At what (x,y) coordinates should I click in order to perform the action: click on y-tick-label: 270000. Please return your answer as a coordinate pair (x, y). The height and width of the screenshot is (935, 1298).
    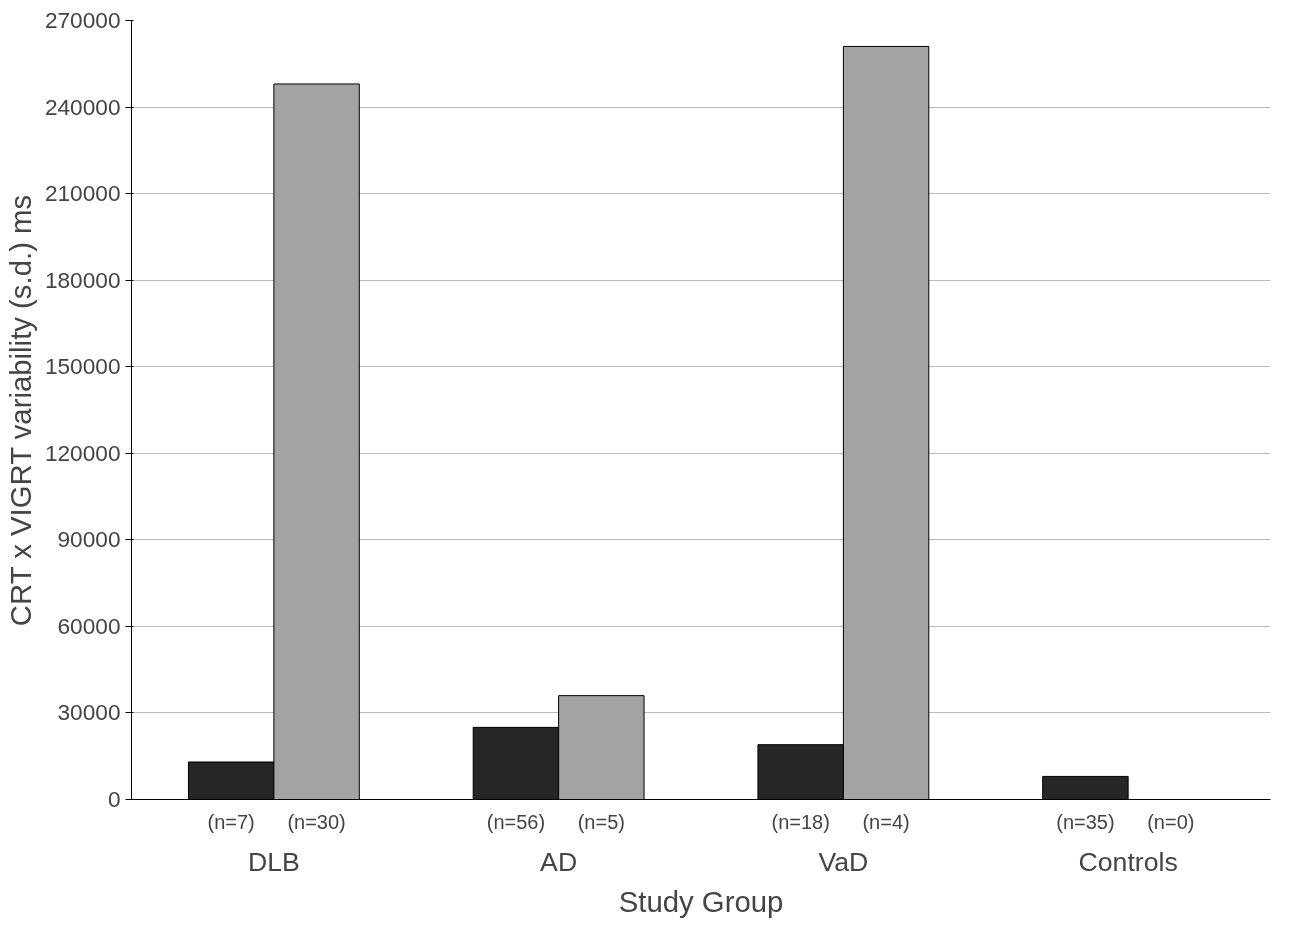
    Looking at the image, I should click on (82, 20).